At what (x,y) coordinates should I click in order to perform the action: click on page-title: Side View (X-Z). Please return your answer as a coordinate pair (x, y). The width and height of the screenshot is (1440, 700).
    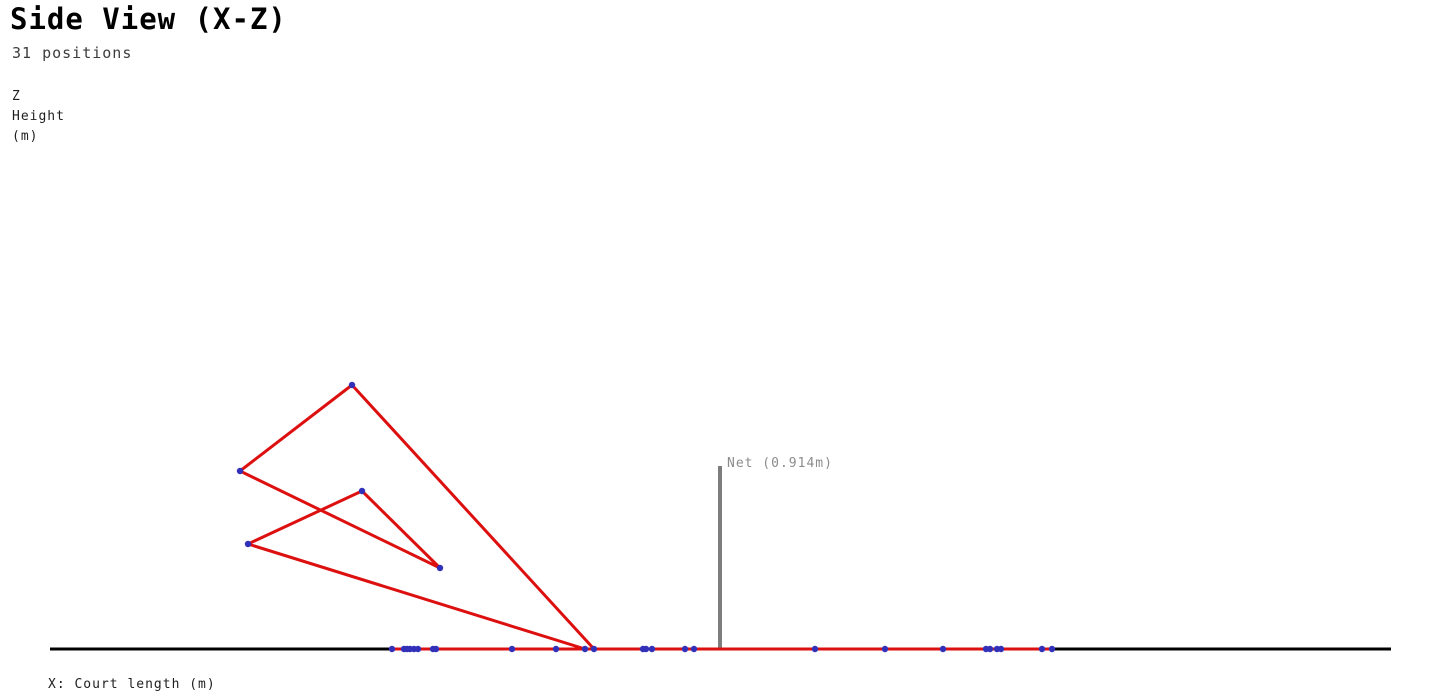
    Looking at the image, I should click on (148, 19).